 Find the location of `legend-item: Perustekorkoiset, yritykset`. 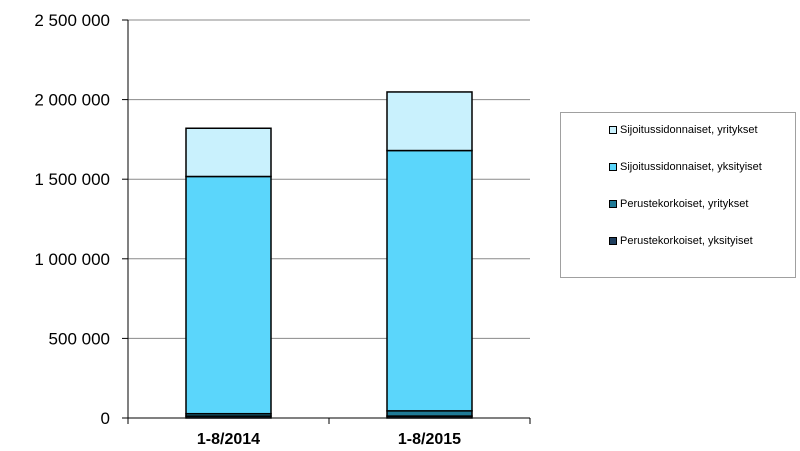

legend-item: Perustekorkoiset, yritykset is located at coordinates (678, 204).